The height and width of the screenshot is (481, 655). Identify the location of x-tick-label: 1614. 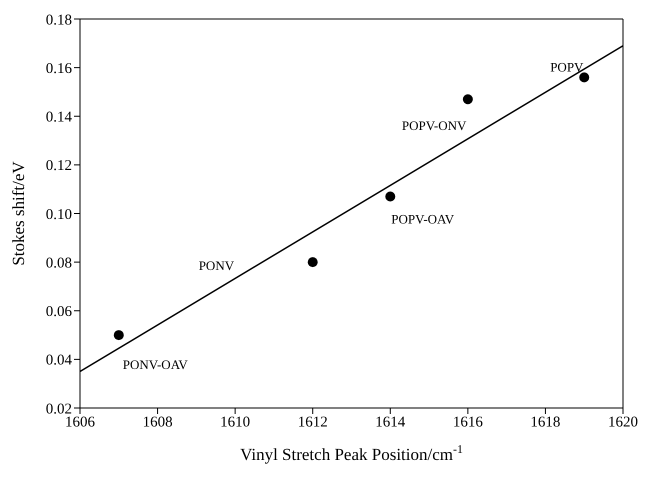
(390, 422).